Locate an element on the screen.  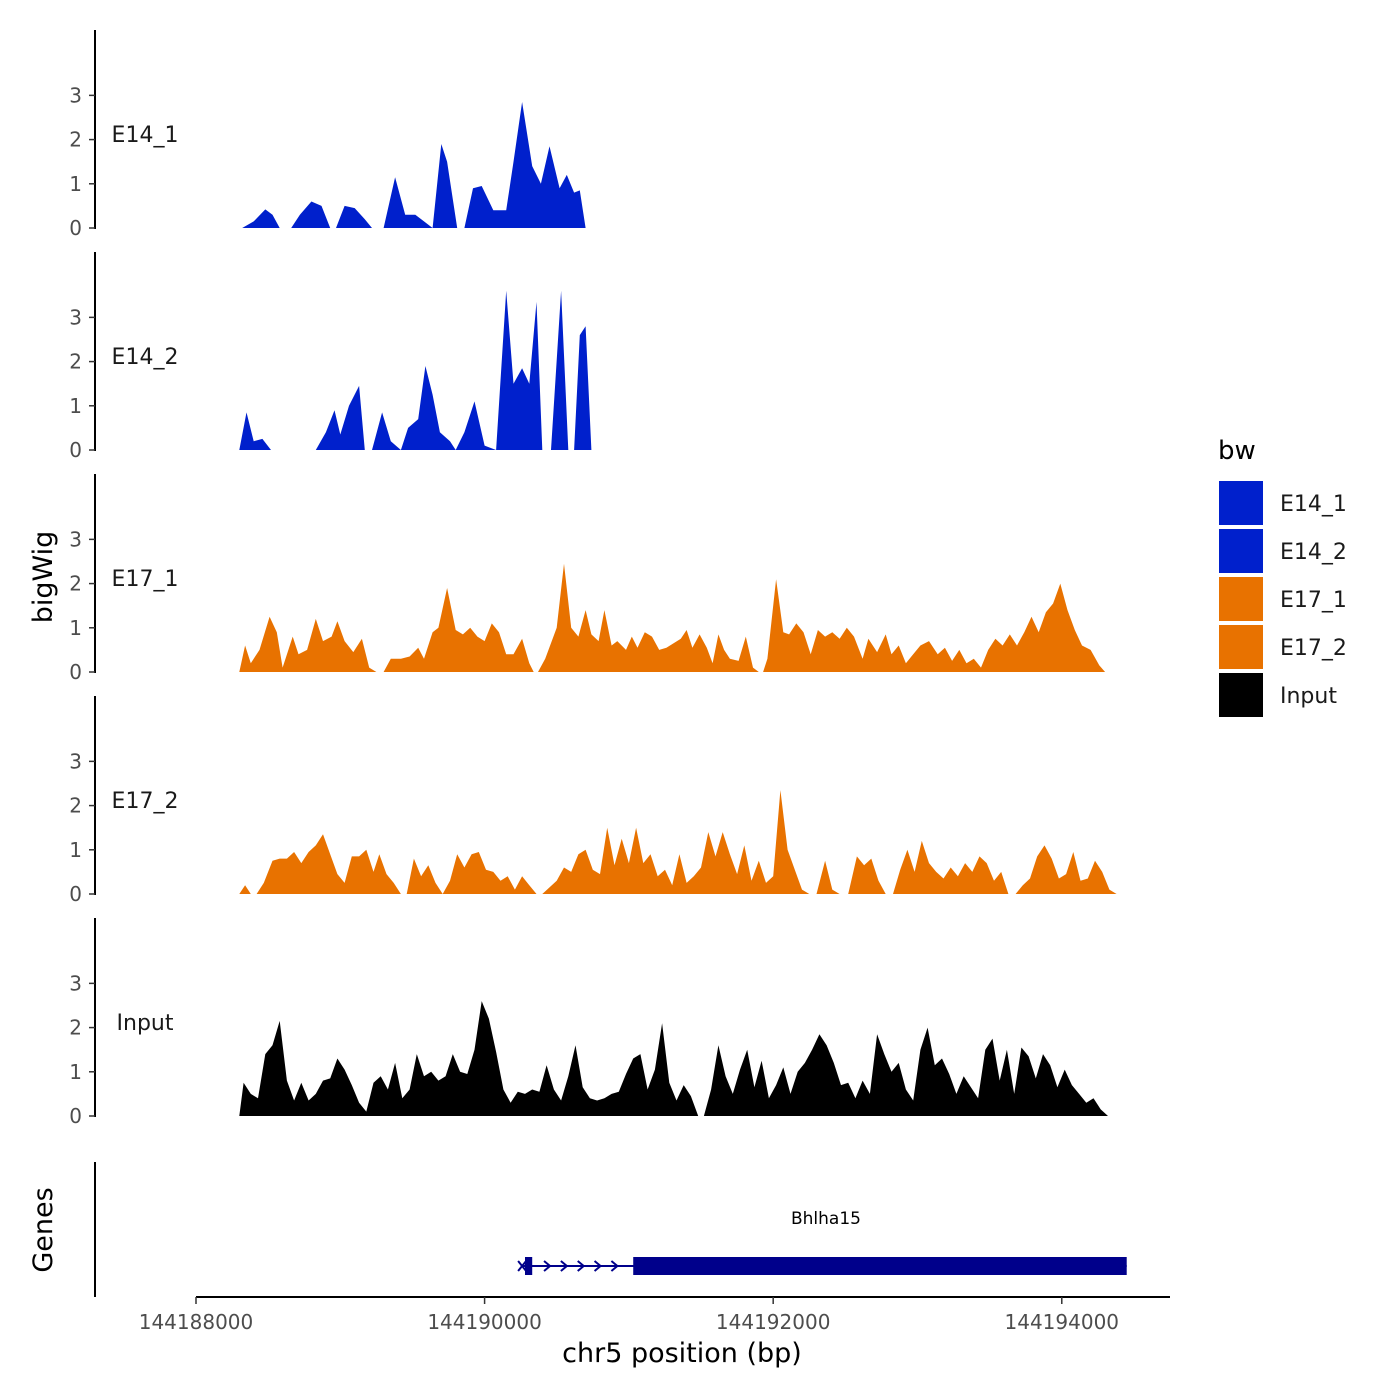
gene-label: Bhlha15 is located at coordinates (826, 1219).